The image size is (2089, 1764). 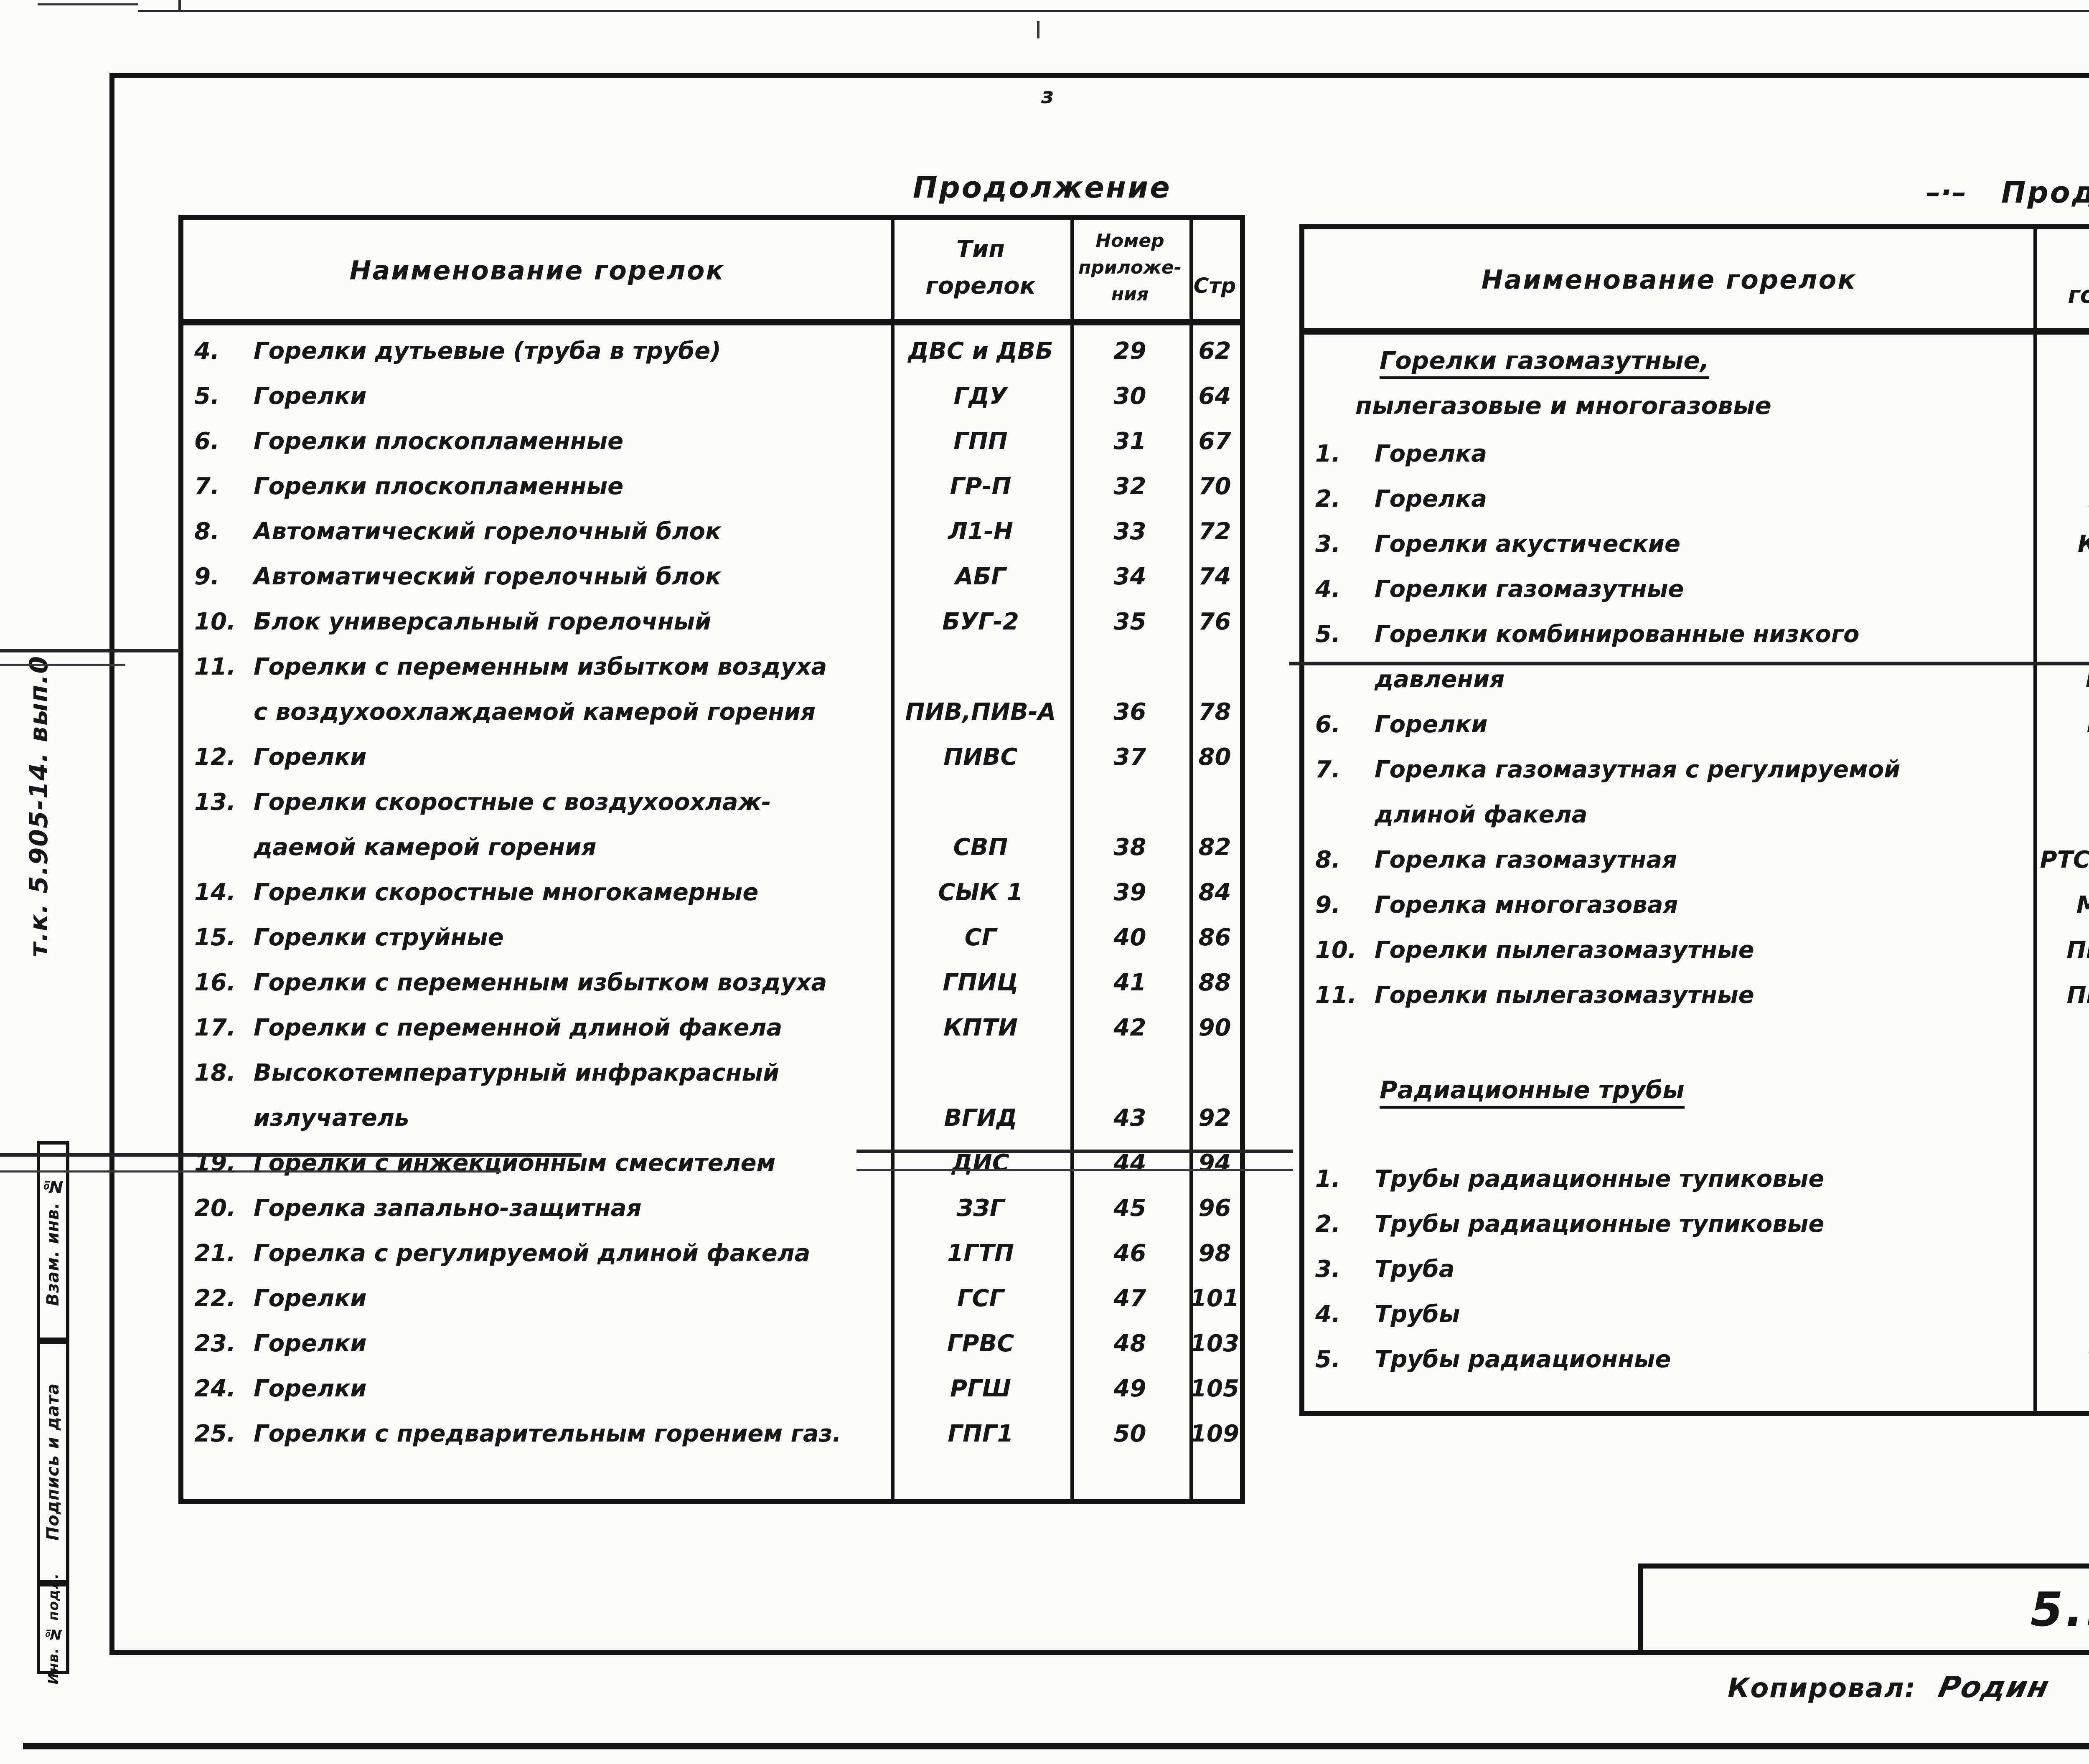 I want to click on continuation-label-left: Продолжение, so click(x=1042, y=187).